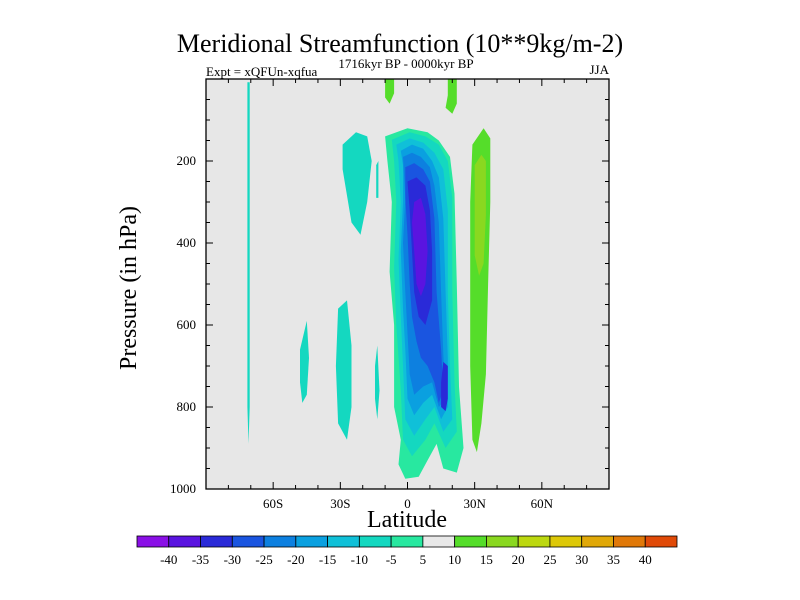  Describe the element at coordinates (451, 96) in the screenshot. I see `contour-top-pos-16N` at that location.